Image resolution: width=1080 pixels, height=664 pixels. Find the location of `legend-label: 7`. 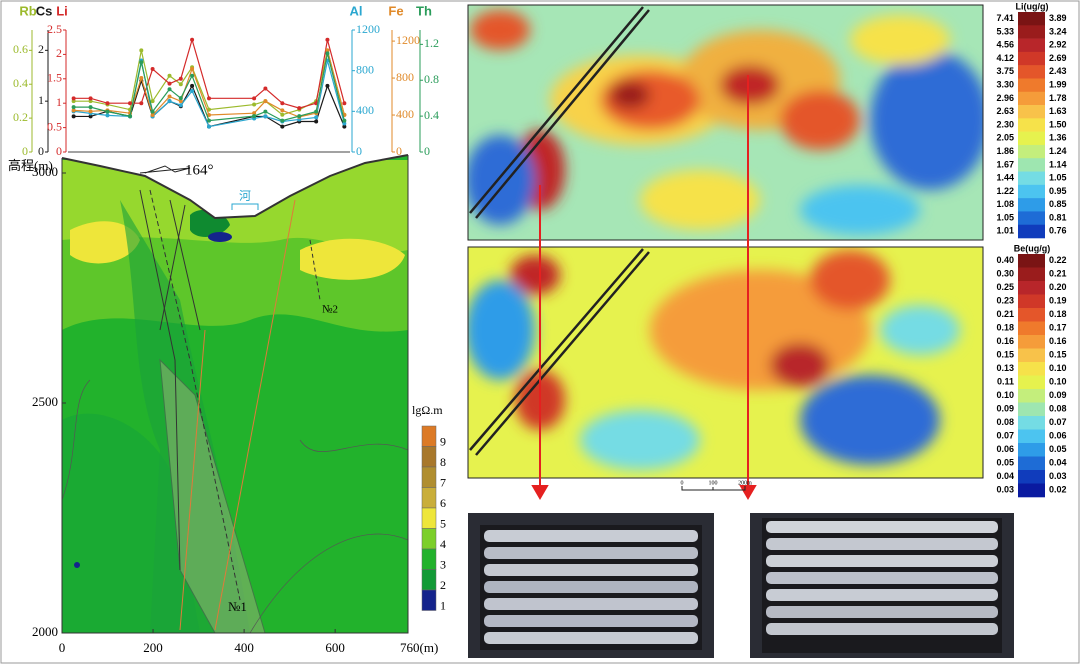

legend-label: 7 is located at coordinates (443, 482).